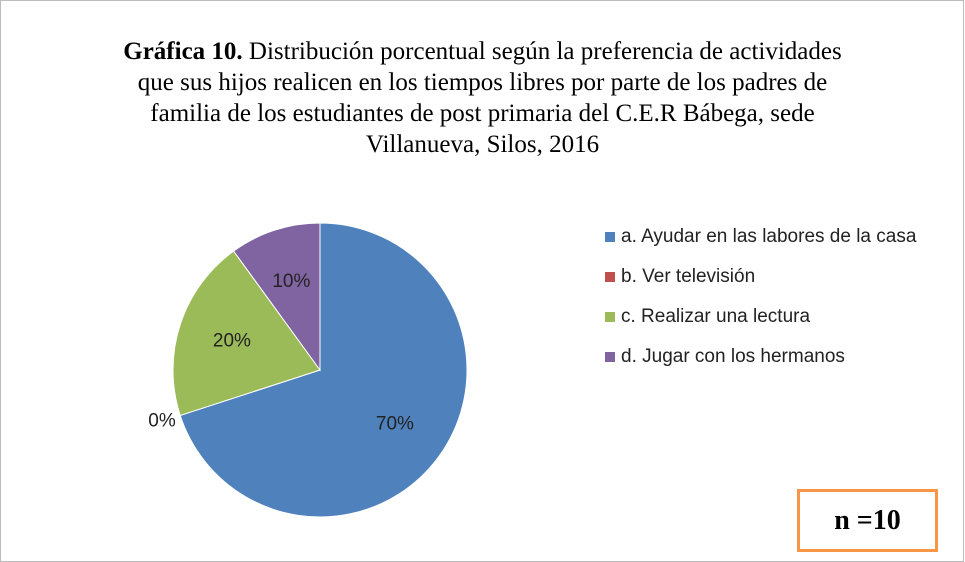  I want to click on legend-label: d. Jugar con los hermanos, so click(733, 356).